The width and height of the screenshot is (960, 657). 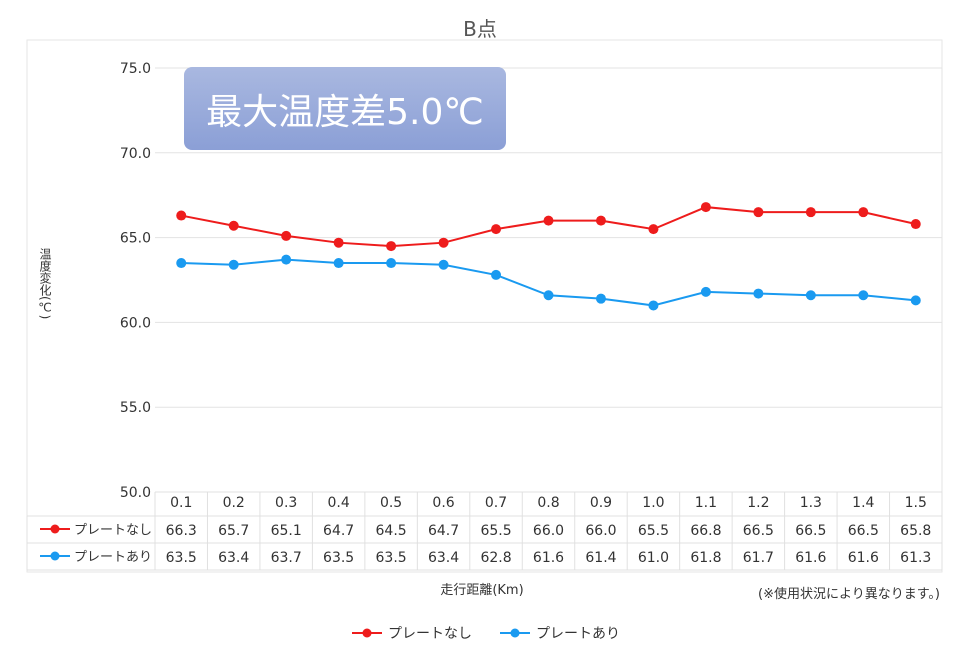 I want to click on y-tick-label: 65.0, so click(x=135, y=239).